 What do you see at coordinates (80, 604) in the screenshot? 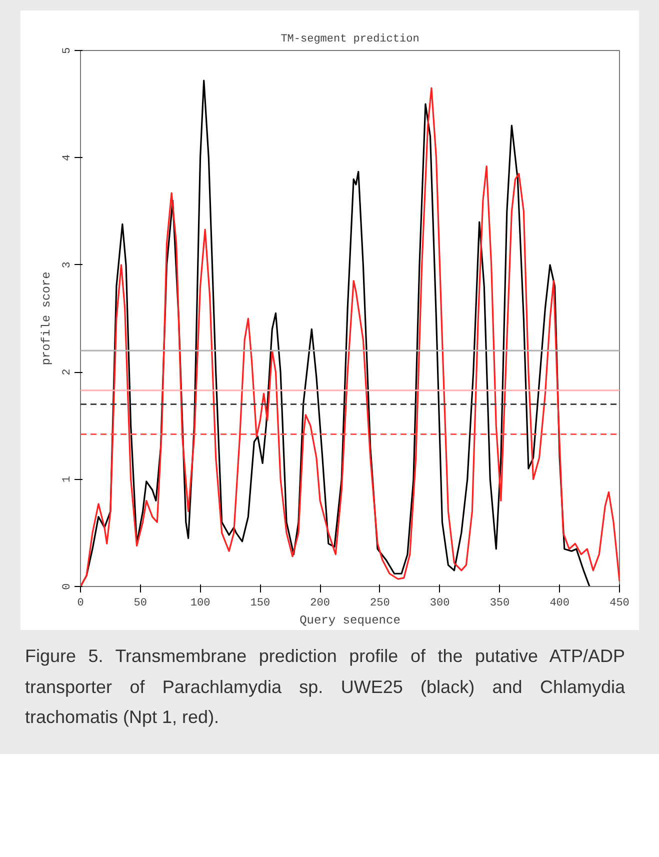
I see `x-tick-label: 0` at bounding box center [80, 604].